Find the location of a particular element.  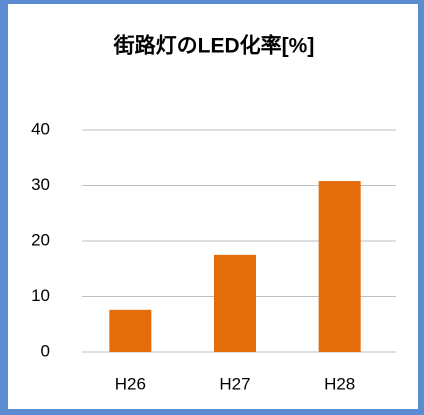

x-tick-label: H28 is located at coordinates (339, 383).